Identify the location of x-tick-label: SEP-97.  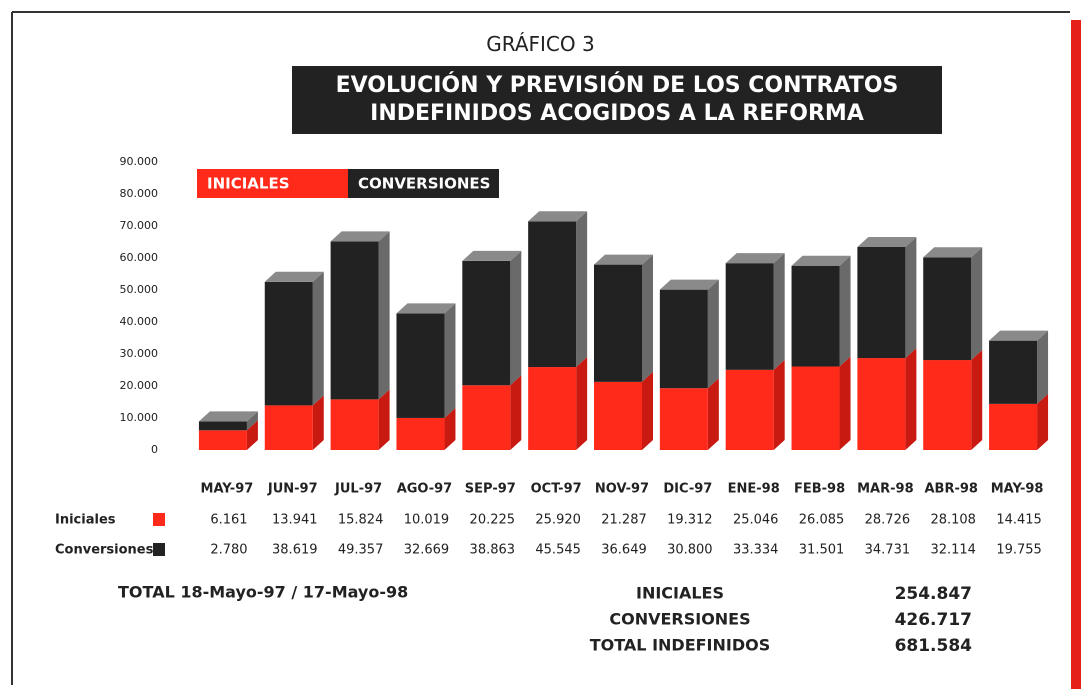
(490, 489).